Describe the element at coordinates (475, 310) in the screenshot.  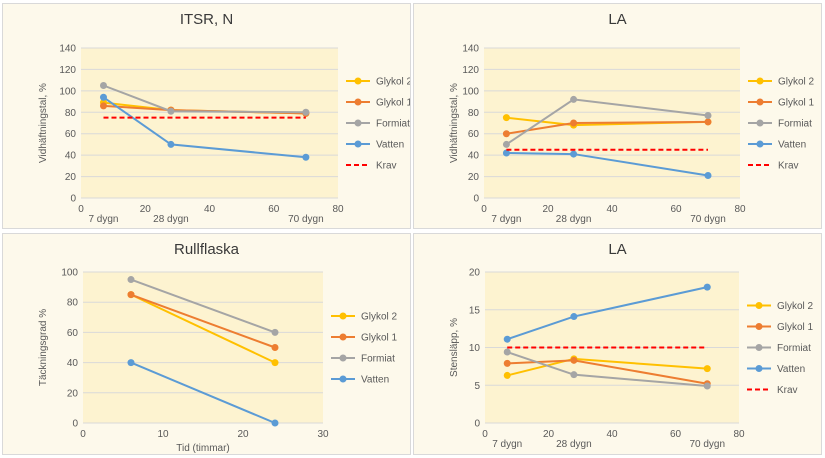
I see `y-tick-label: 15` at that location.